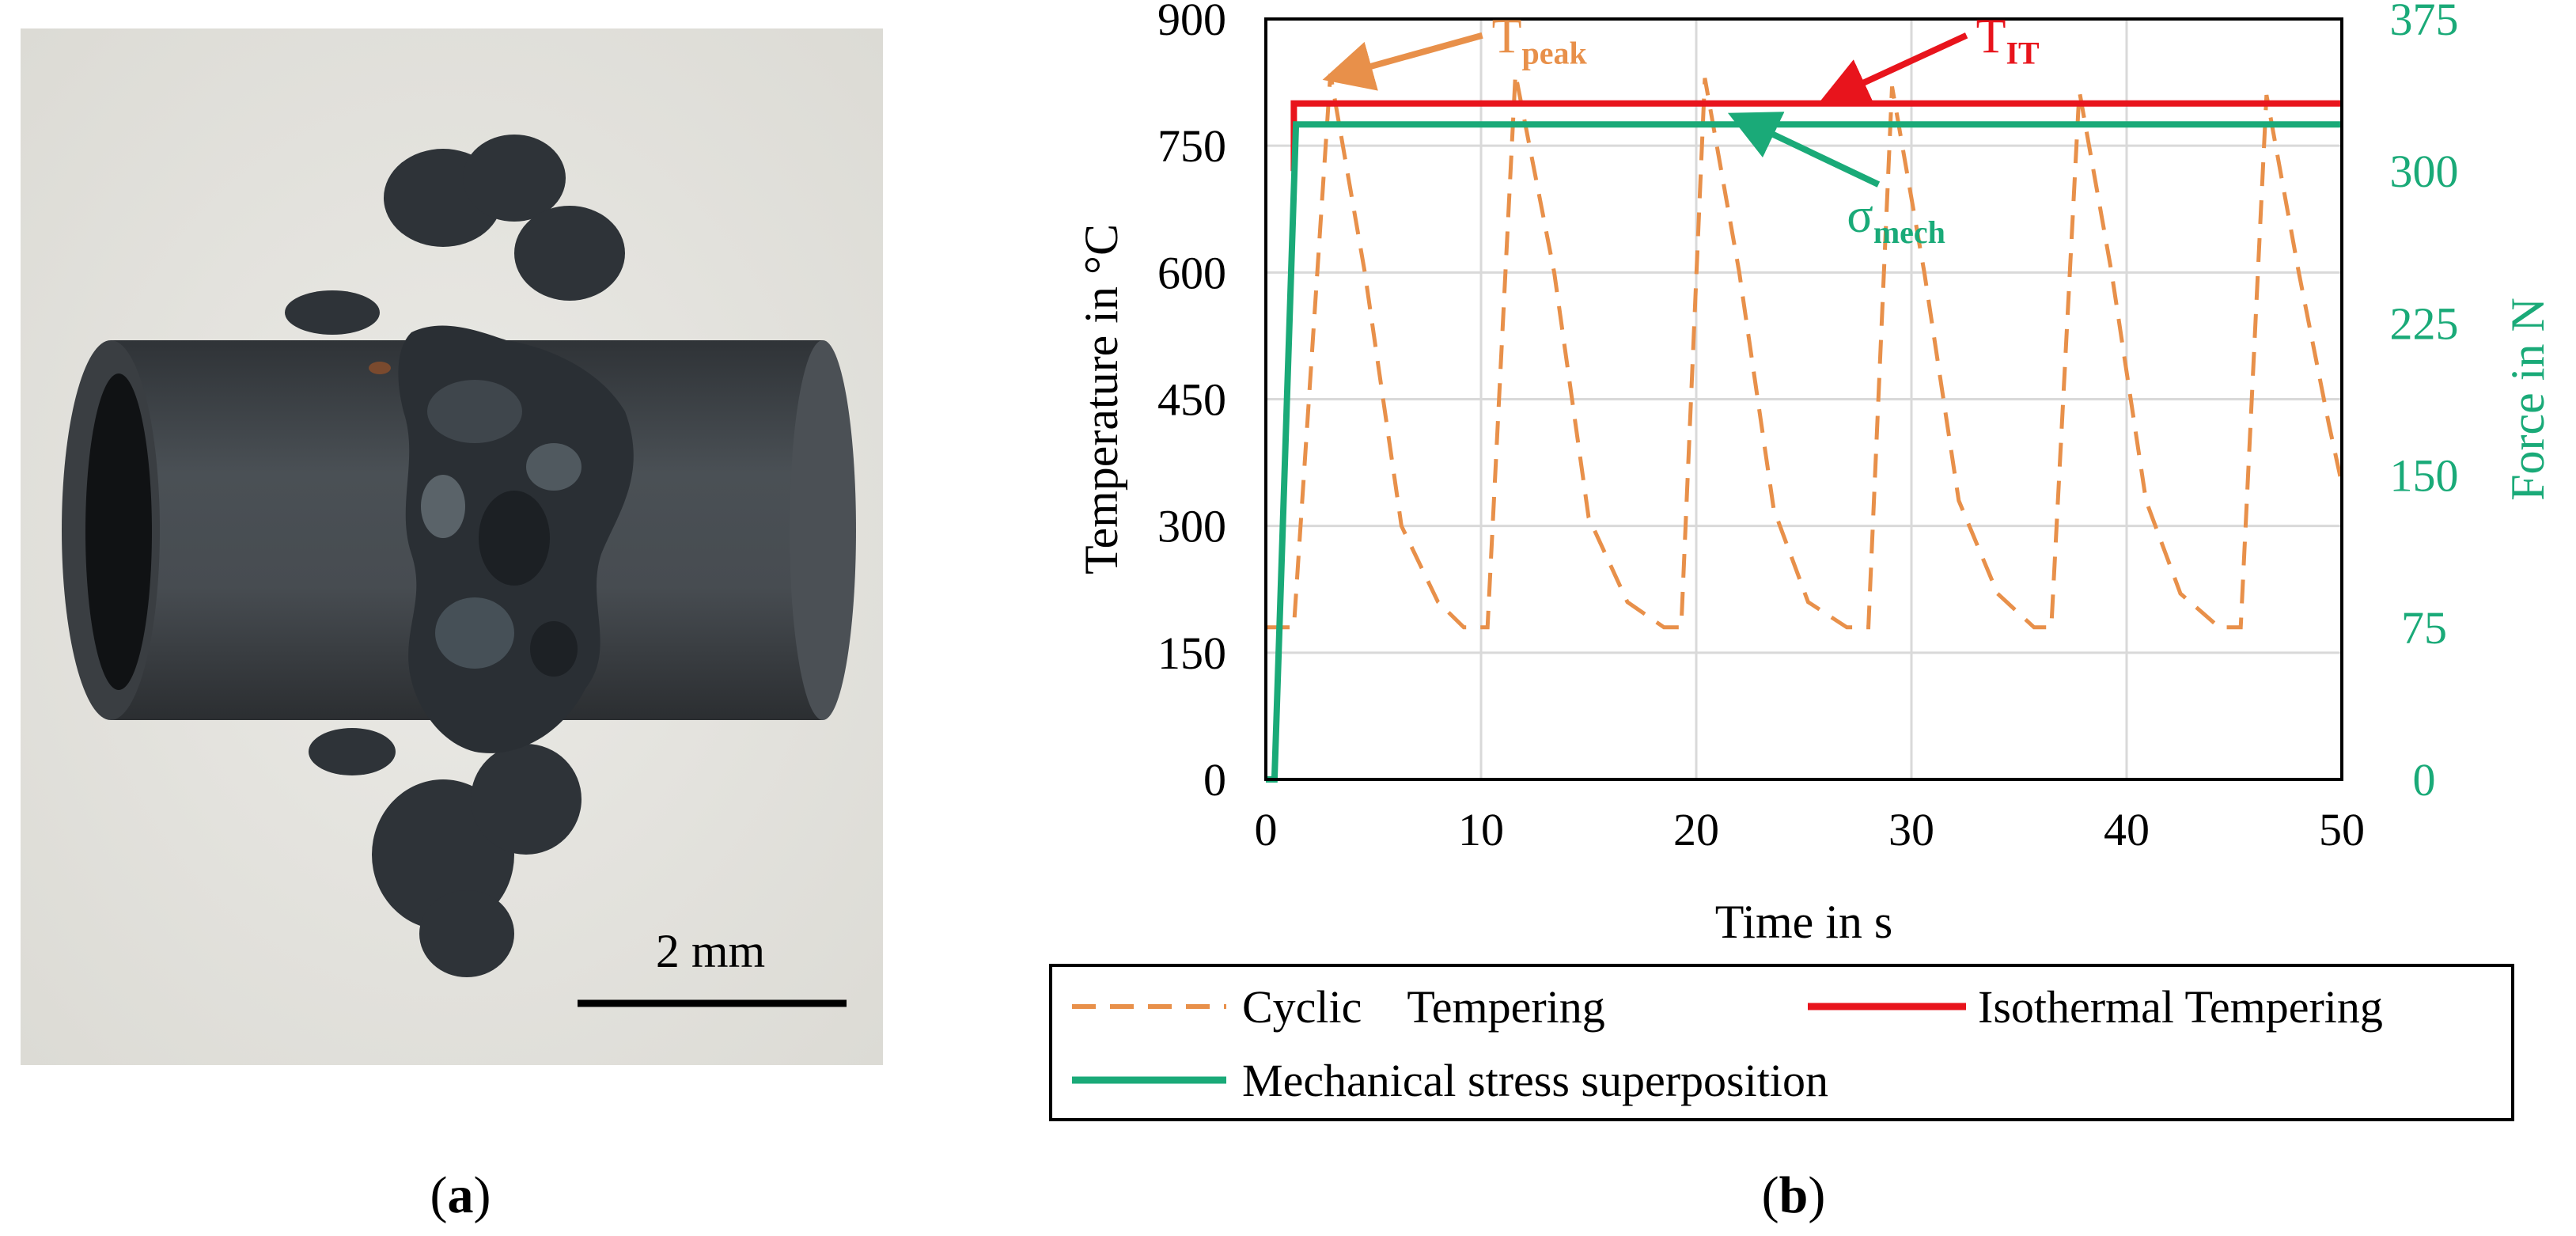 The height and width of the screenshot is (1236, 2576). I want to click on scale-bar-label: 2 mm, so click(710, 951).